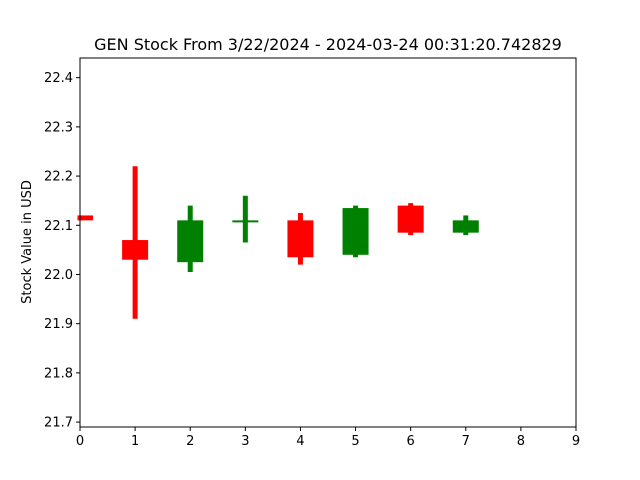 The width and height of the screenshot is (640, 480). Describe the element at coordinates (58, 78) in the screenshot. I see `y-tick-label: 22.4` at that location.